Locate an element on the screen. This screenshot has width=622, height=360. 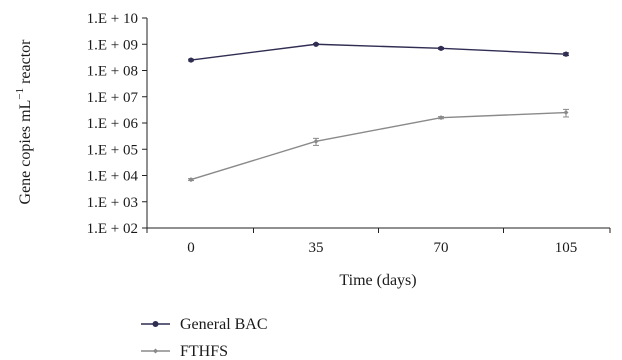
x-tick-label: 70 is located at coordinates (441, 248).